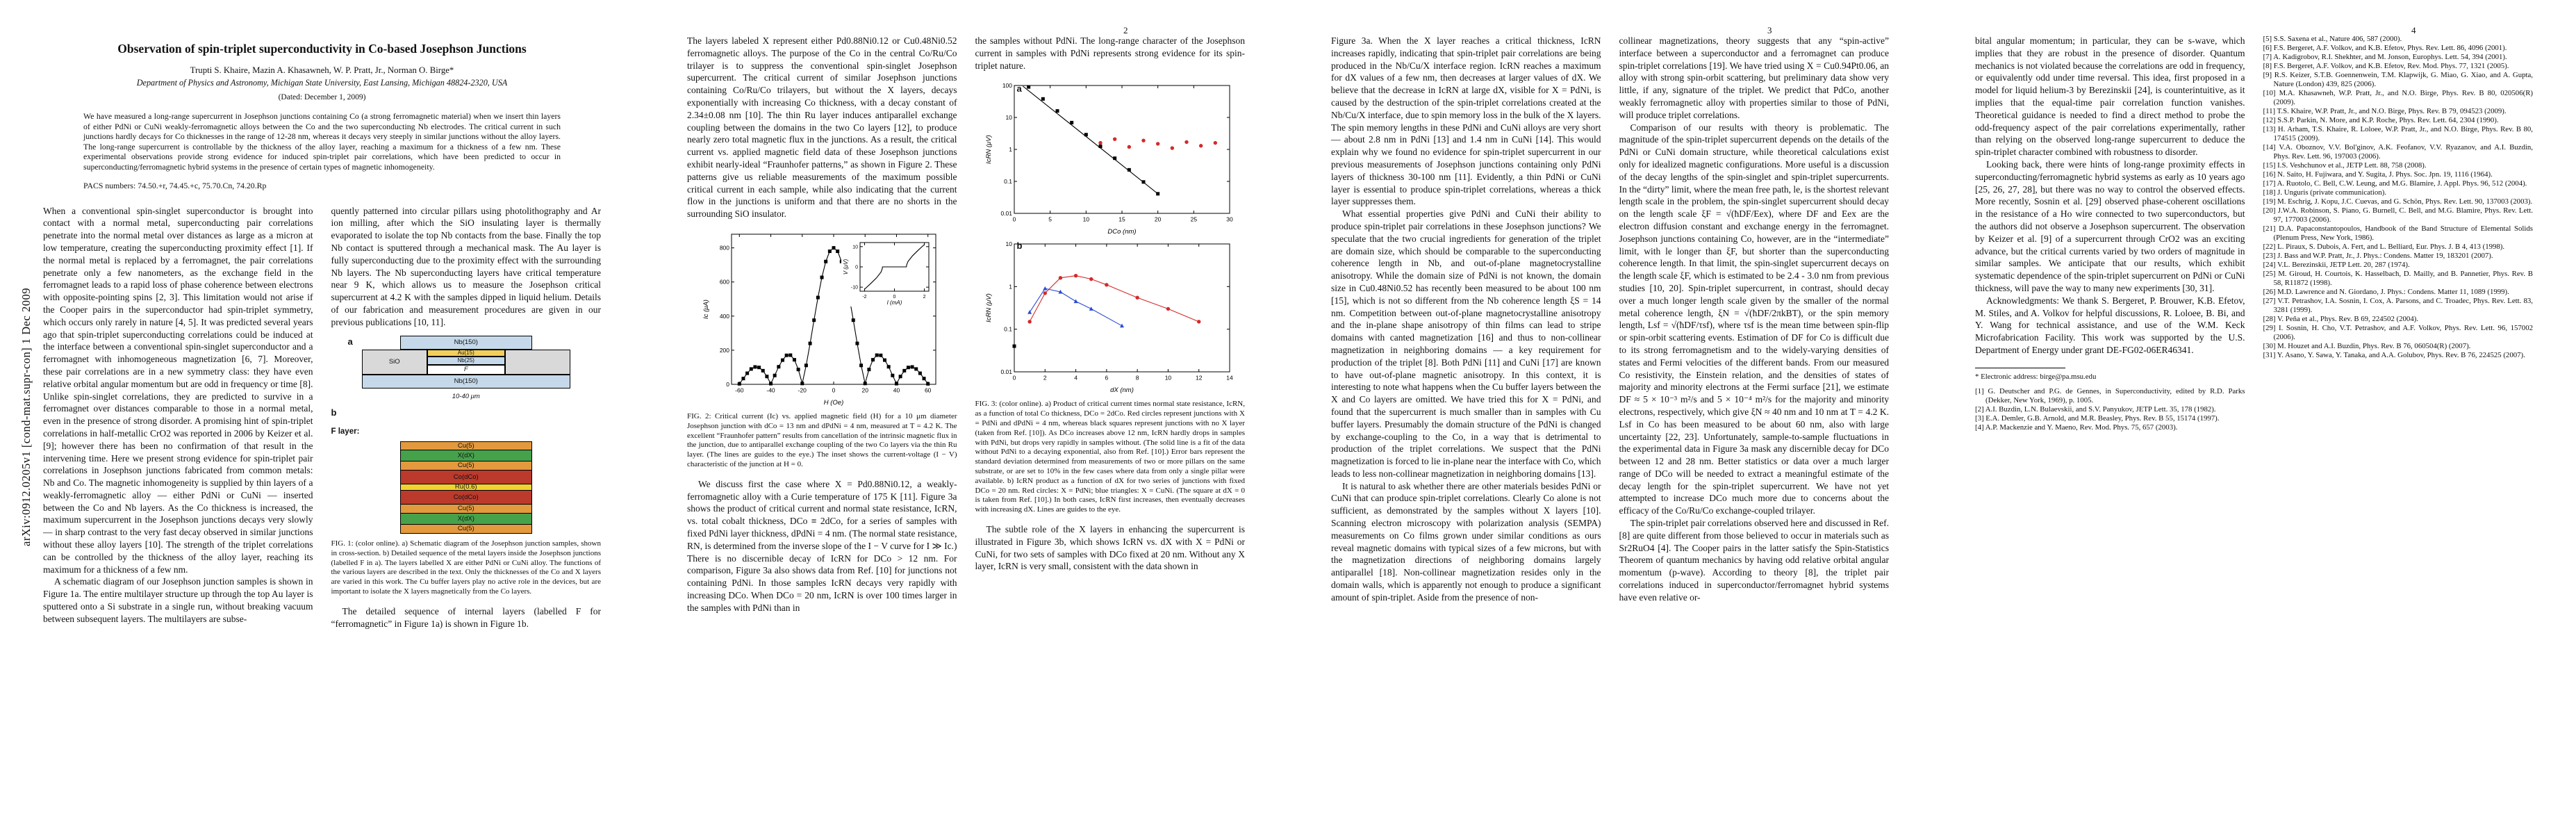 This screenshot has height=834, width=2576. What do you see at coordinates (894, 303) in the screenshot?
I see `svg-text: I (mA)` at bounding box center [894, 303].